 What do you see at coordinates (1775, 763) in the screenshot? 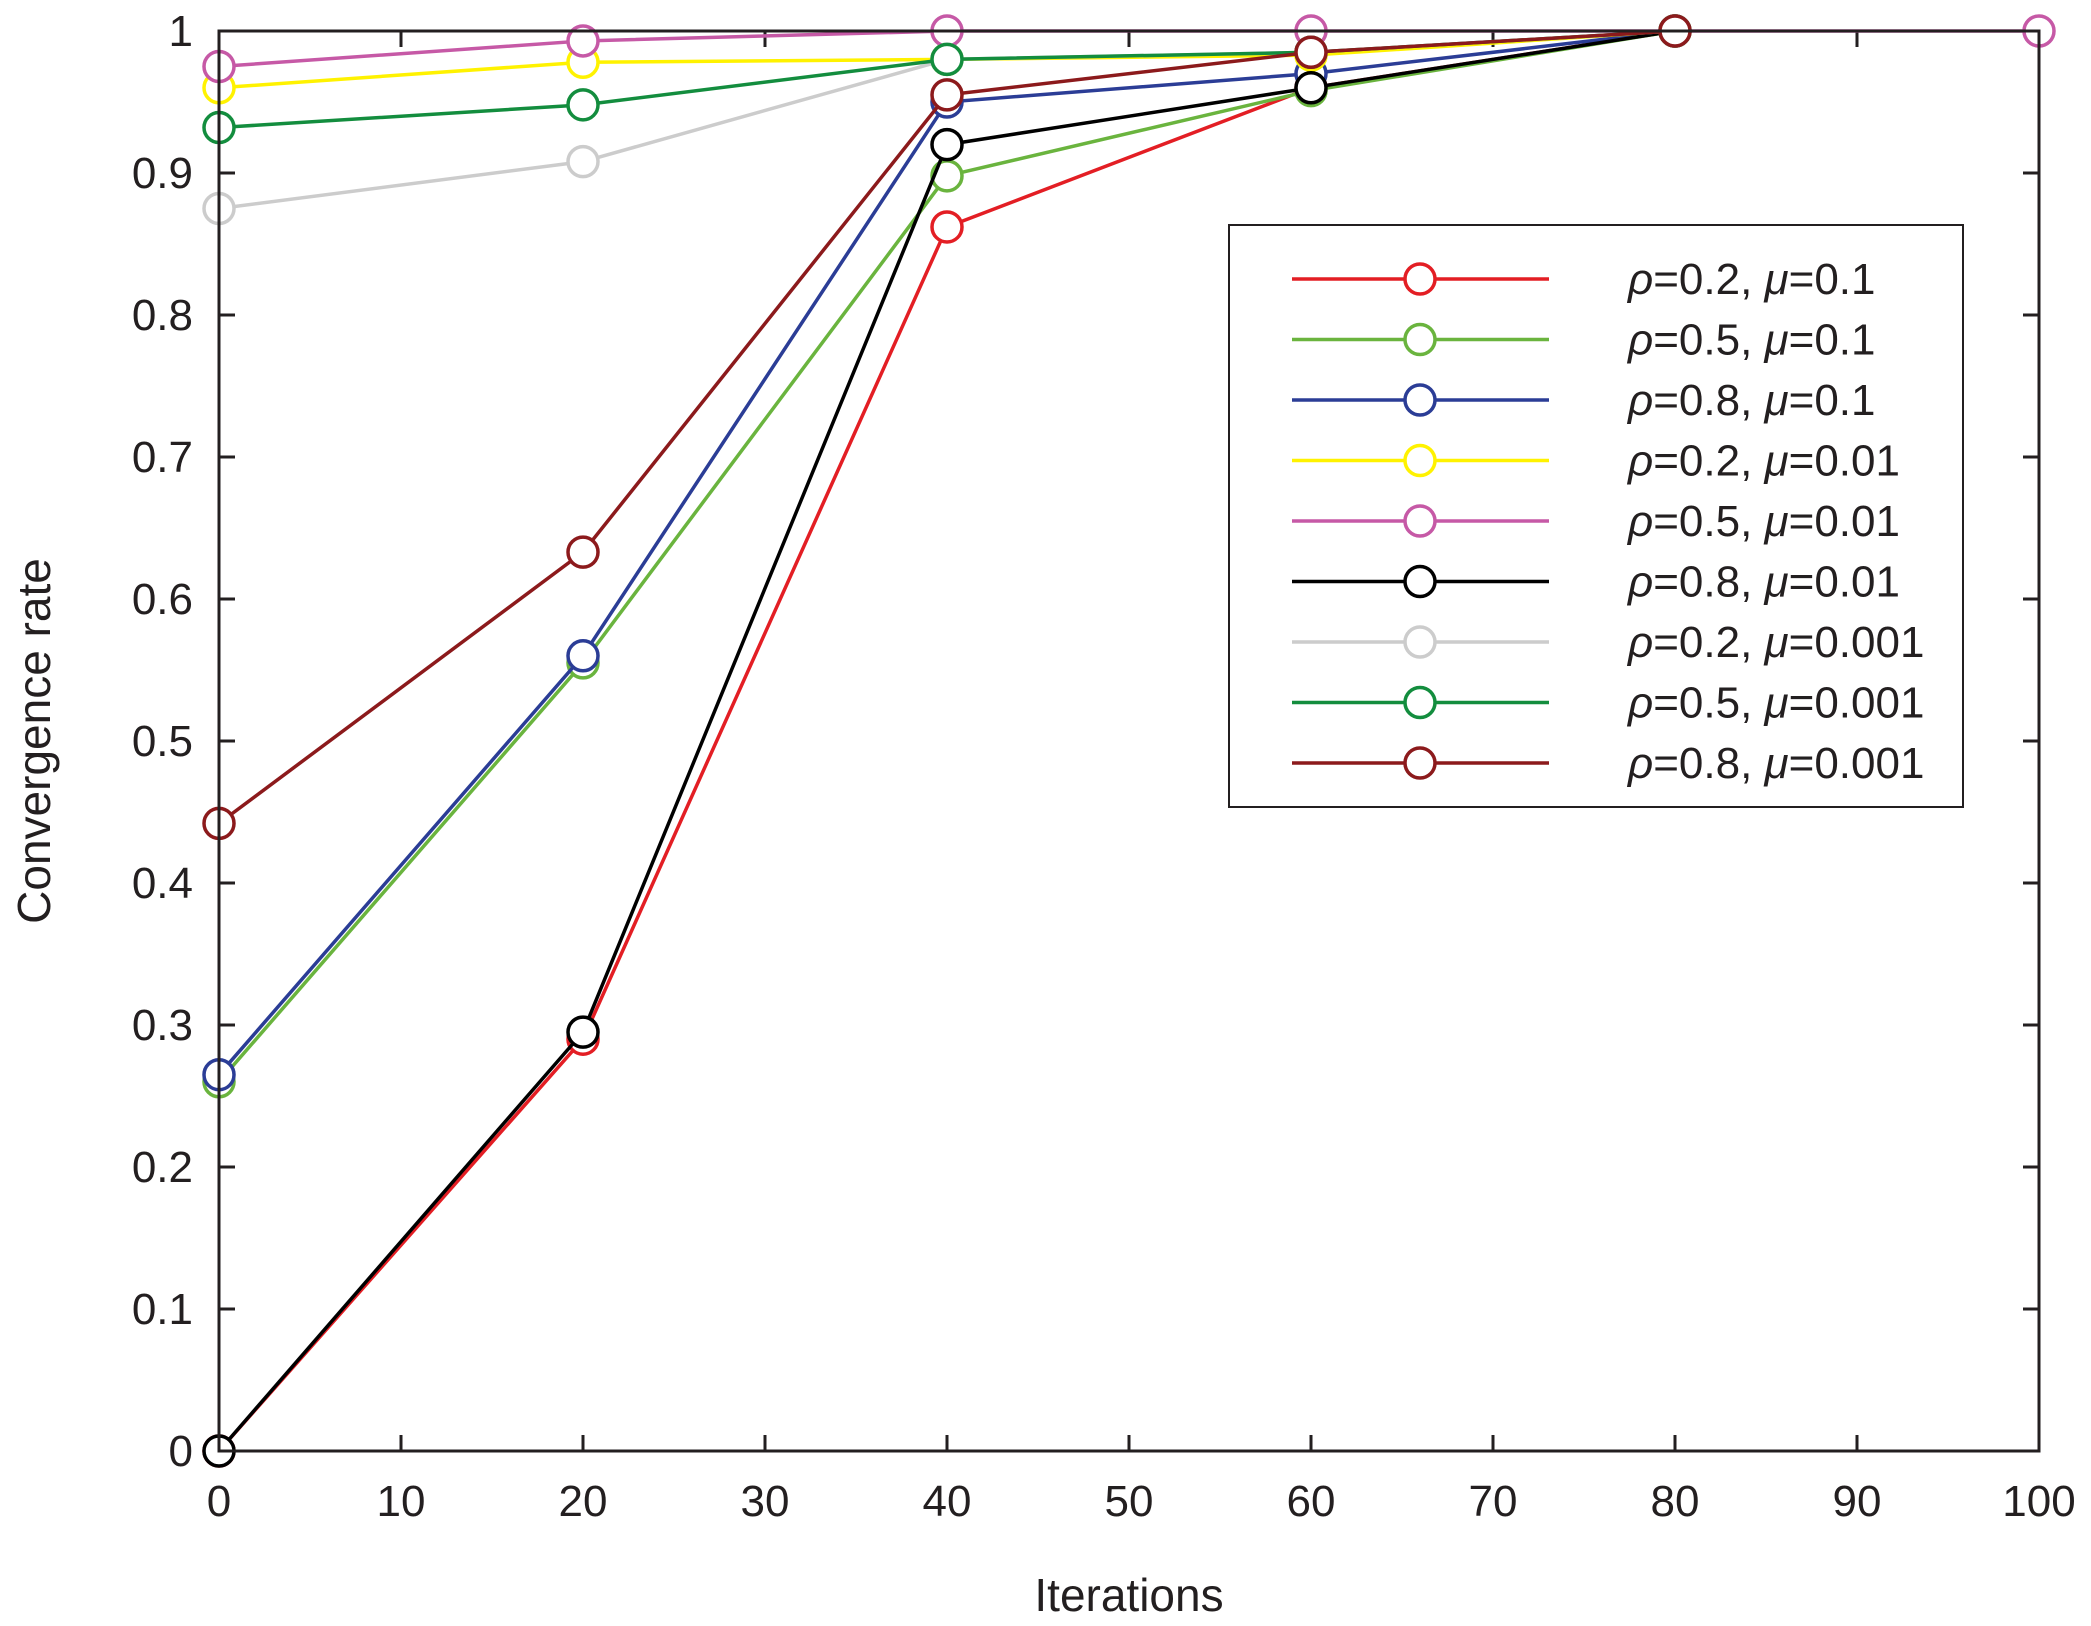
I see `legend-label: ρ=0.8, μ=0.001` at bounding box center [1775, 763].